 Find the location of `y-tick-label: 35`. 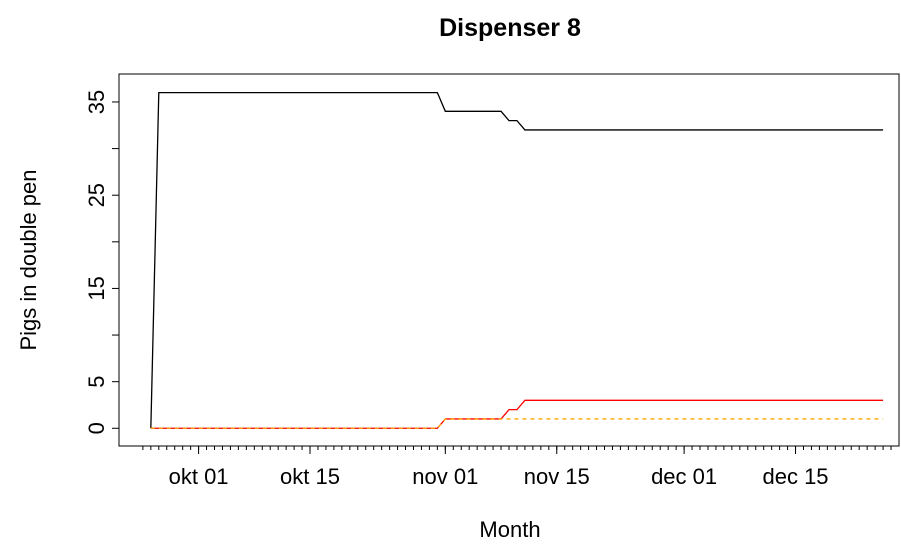

y-tick-label: 35 is located at coordinates (96, 102).